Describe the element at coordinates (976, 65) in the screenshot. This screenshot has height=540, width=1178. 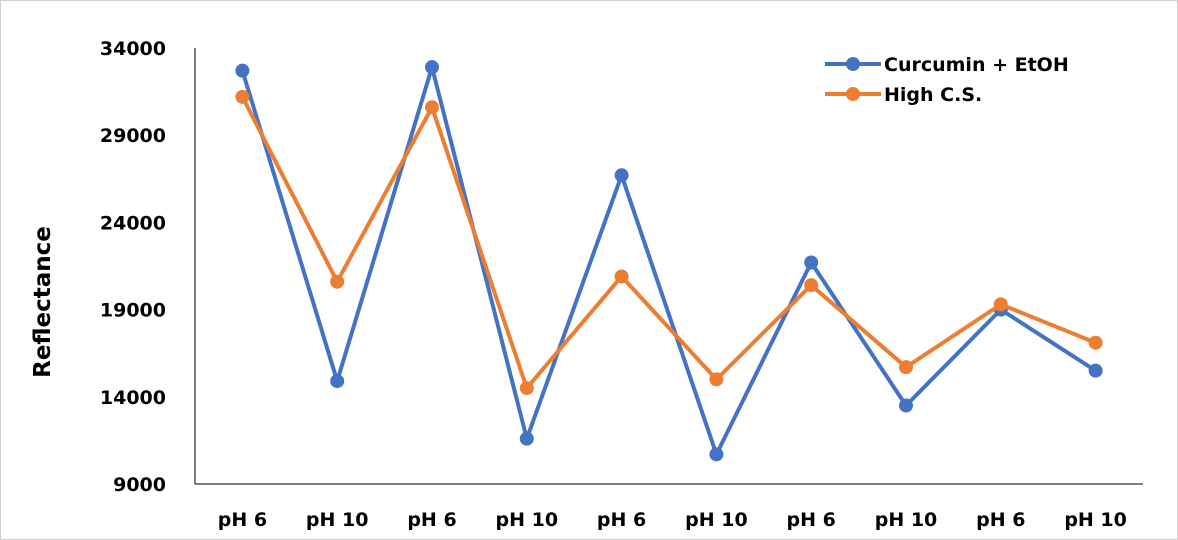
I see `legend-label: Curcumin + EtOH` at that location.